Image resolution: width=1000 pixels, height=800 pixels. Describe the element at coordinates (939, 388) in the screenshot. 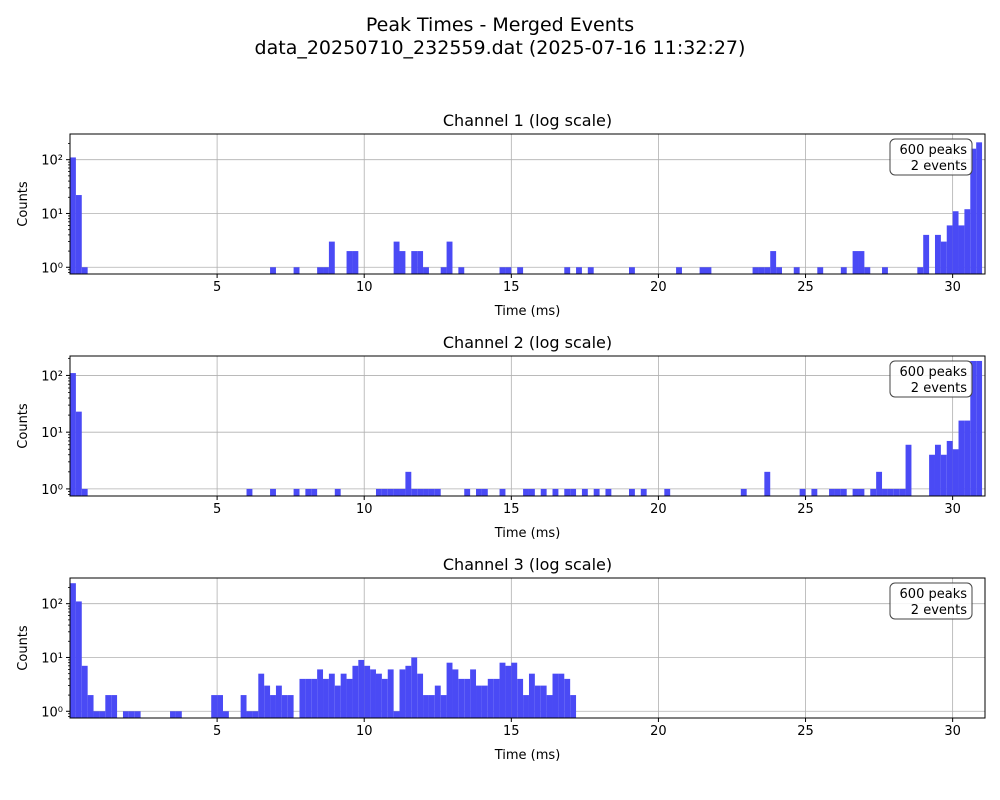

I see `annotation-events: 2 events` at that location.